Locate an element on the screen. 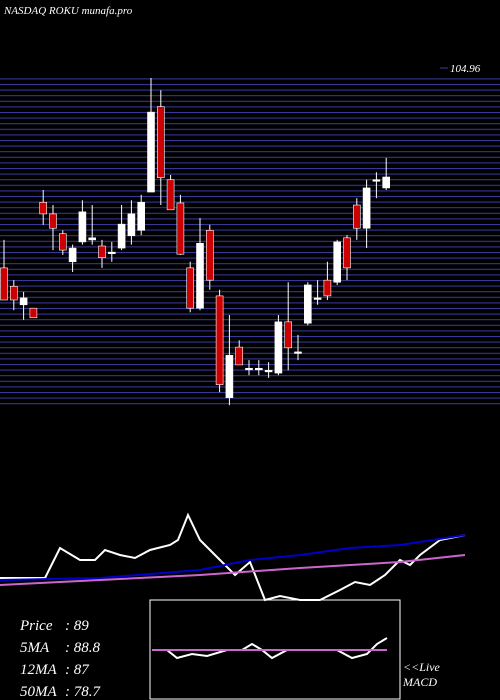 Image resolution: width=500 pixels, height=700 pixels. y-tick-label: 104.96 is located at coordinates (465, 69).